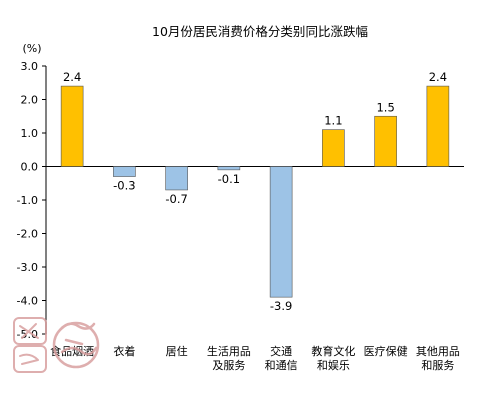 The image size is (496, 403). What do you see at coordinates (30, 133) in the screenshot?
I see `y-tick-label: 1.0` at bounding box center [30, 133].